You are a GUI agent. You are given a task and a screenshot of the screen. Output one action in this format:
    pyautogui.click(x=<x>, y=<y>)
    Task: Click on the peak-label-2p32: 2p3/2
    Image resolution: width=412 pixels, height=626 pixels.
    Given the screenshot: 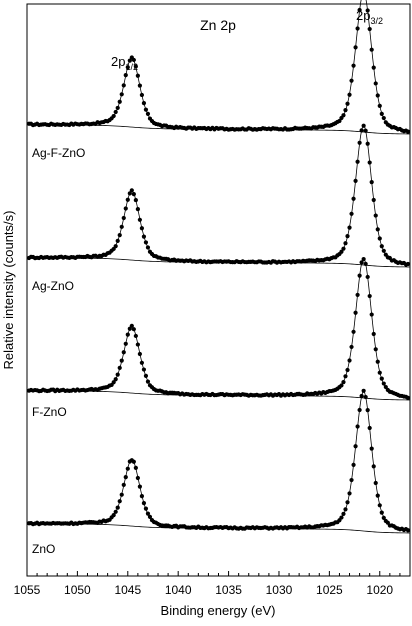 What is the action you would take?
    pyautogui.click(x=369, y=17)
    